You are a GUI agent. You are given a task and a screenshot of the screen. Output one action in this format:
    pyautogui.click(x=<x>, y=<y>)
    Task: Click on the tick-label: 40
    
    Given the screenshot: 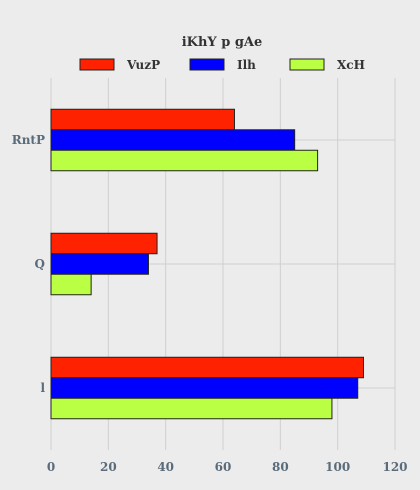 What is the action you would take?
    pyautogui.click(x=165, y=467)
    